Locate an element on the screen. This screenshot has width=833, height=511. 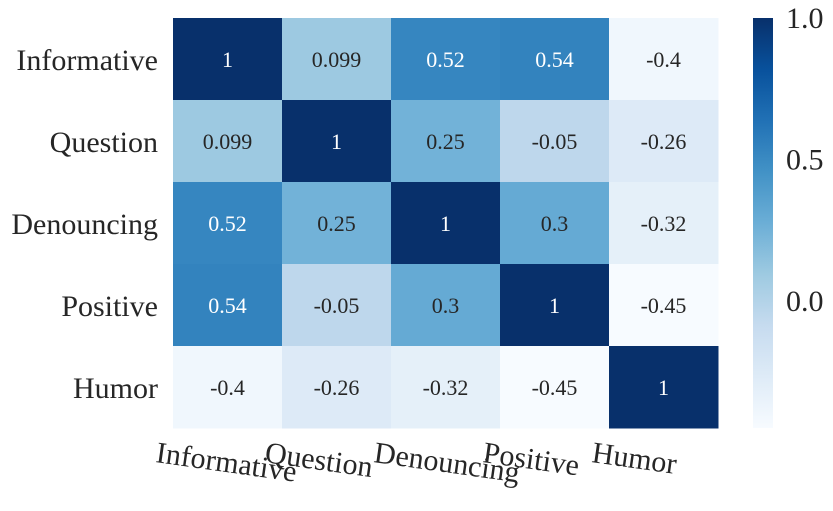
heatmap-cell-denouncing-question is located at coordinates (337, 223).